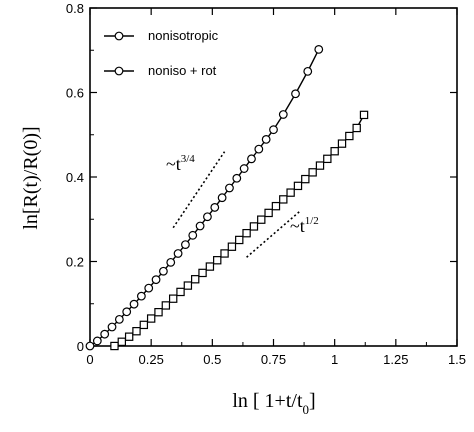 Image resolution: width=474 pixels, height=432 pixels. Describe the element at coordinates (75, 8) in the screenshot. I see `y-tick-label: 0.8` at that location.